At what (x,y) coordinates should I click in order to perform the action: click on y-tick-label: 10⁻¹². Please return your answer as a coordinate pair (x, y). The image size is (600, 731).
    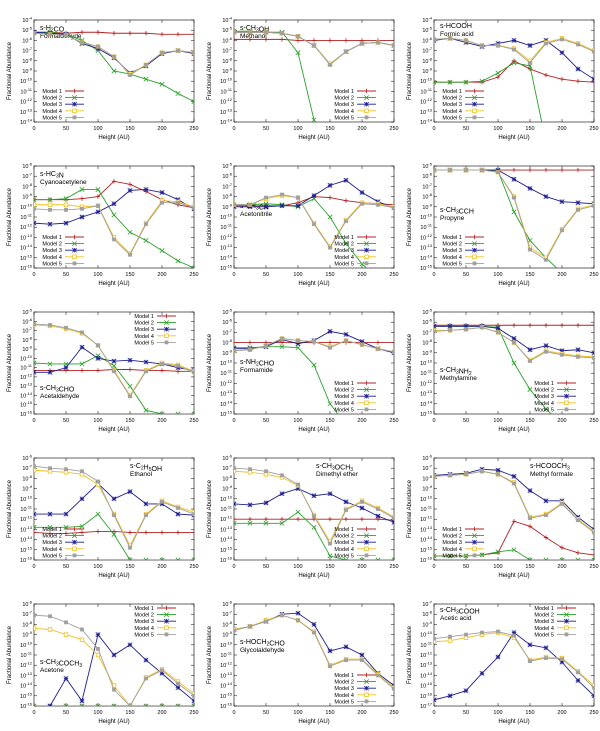
    Looking at the image, I should click on (426, 237).